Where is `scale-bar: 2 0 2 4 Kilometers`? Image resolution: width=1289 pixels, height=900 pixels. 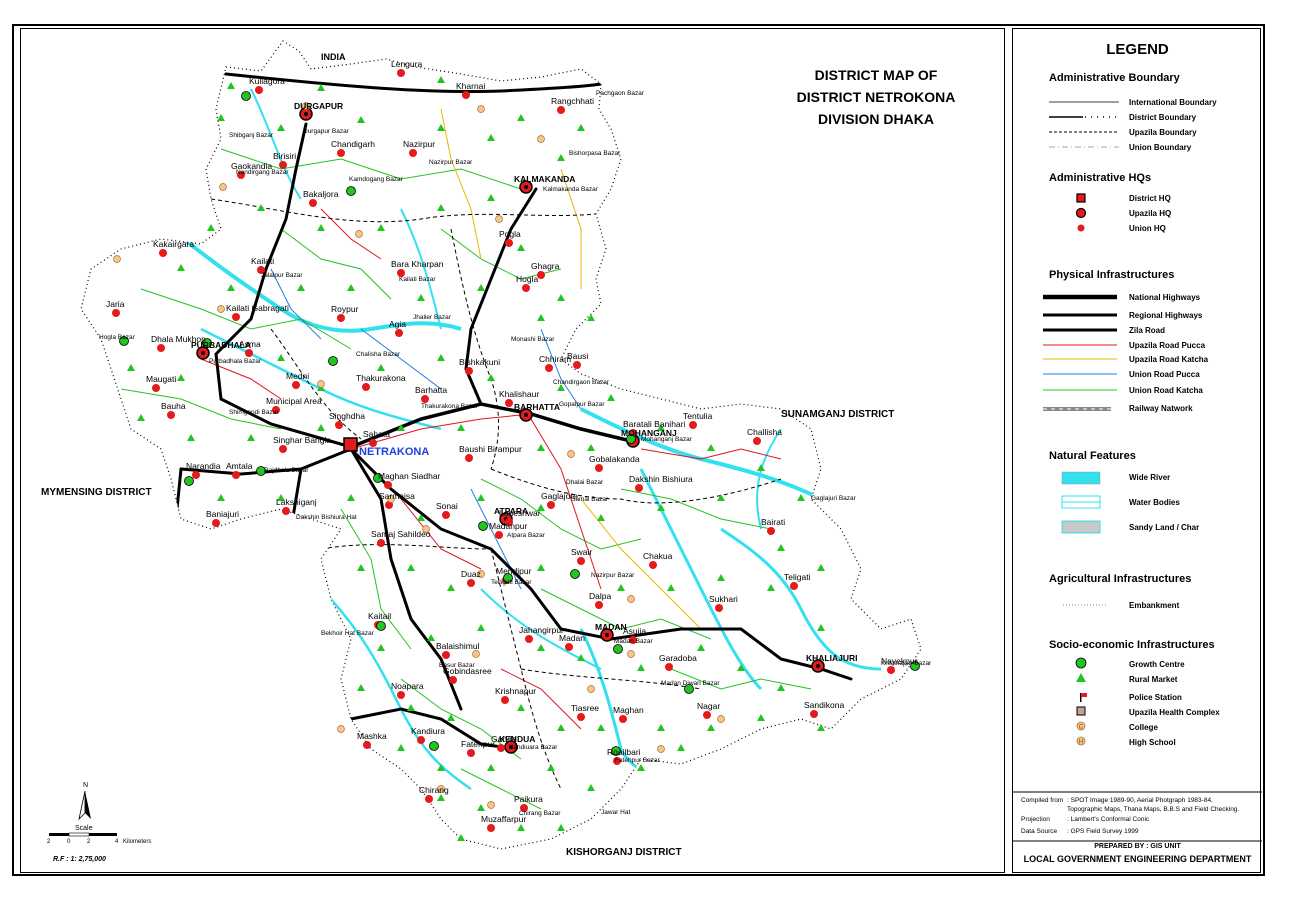
scale-bar: 2 0 2 4 Kilometers is located at coordinates (99, 838).